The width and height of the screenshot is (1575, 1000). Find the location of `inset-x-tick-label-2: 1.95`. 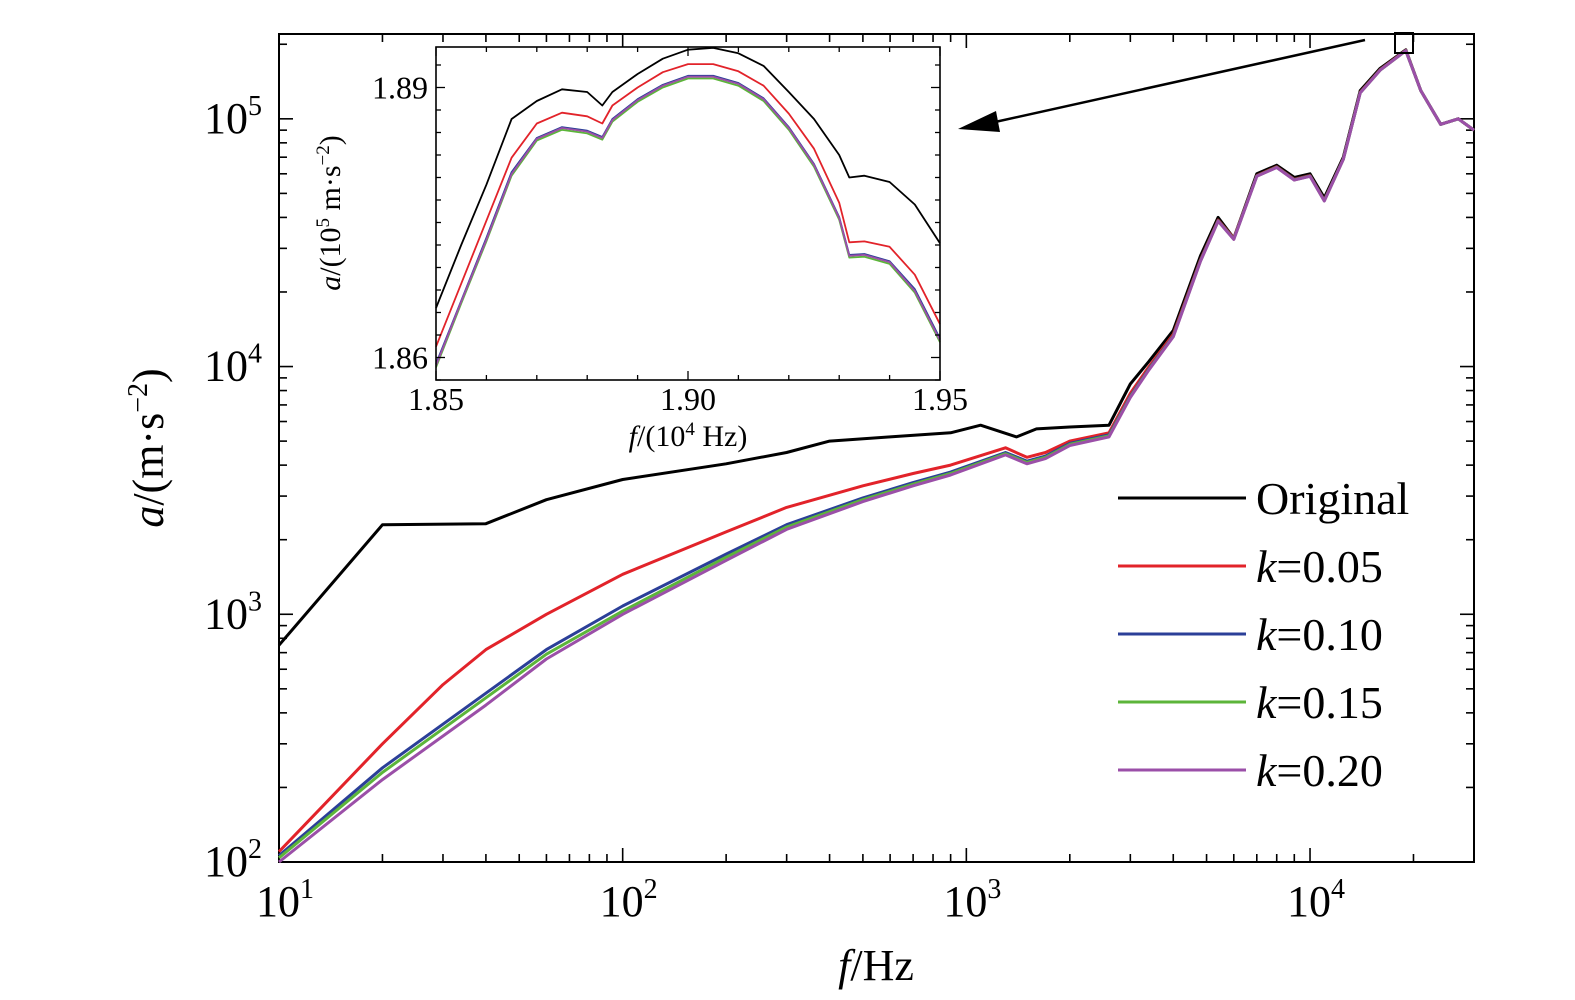

inset-x-tick-label-2: 1.95 is located at coordinates (940, 399).